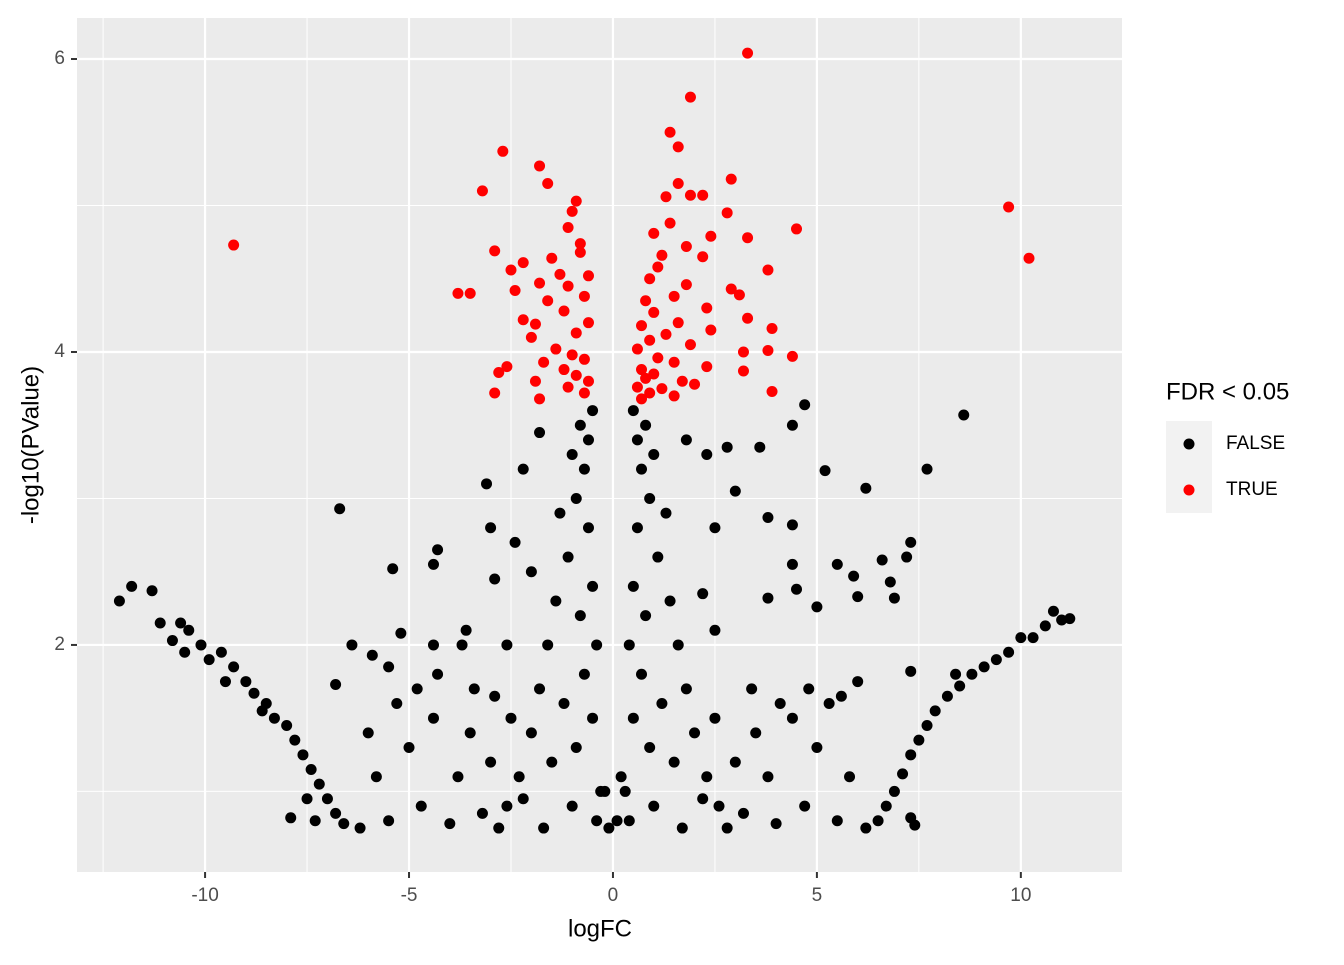  Describe the element at coordinates (613, 895) in the screenshot. I see `x-tick-label: 0` at that location.